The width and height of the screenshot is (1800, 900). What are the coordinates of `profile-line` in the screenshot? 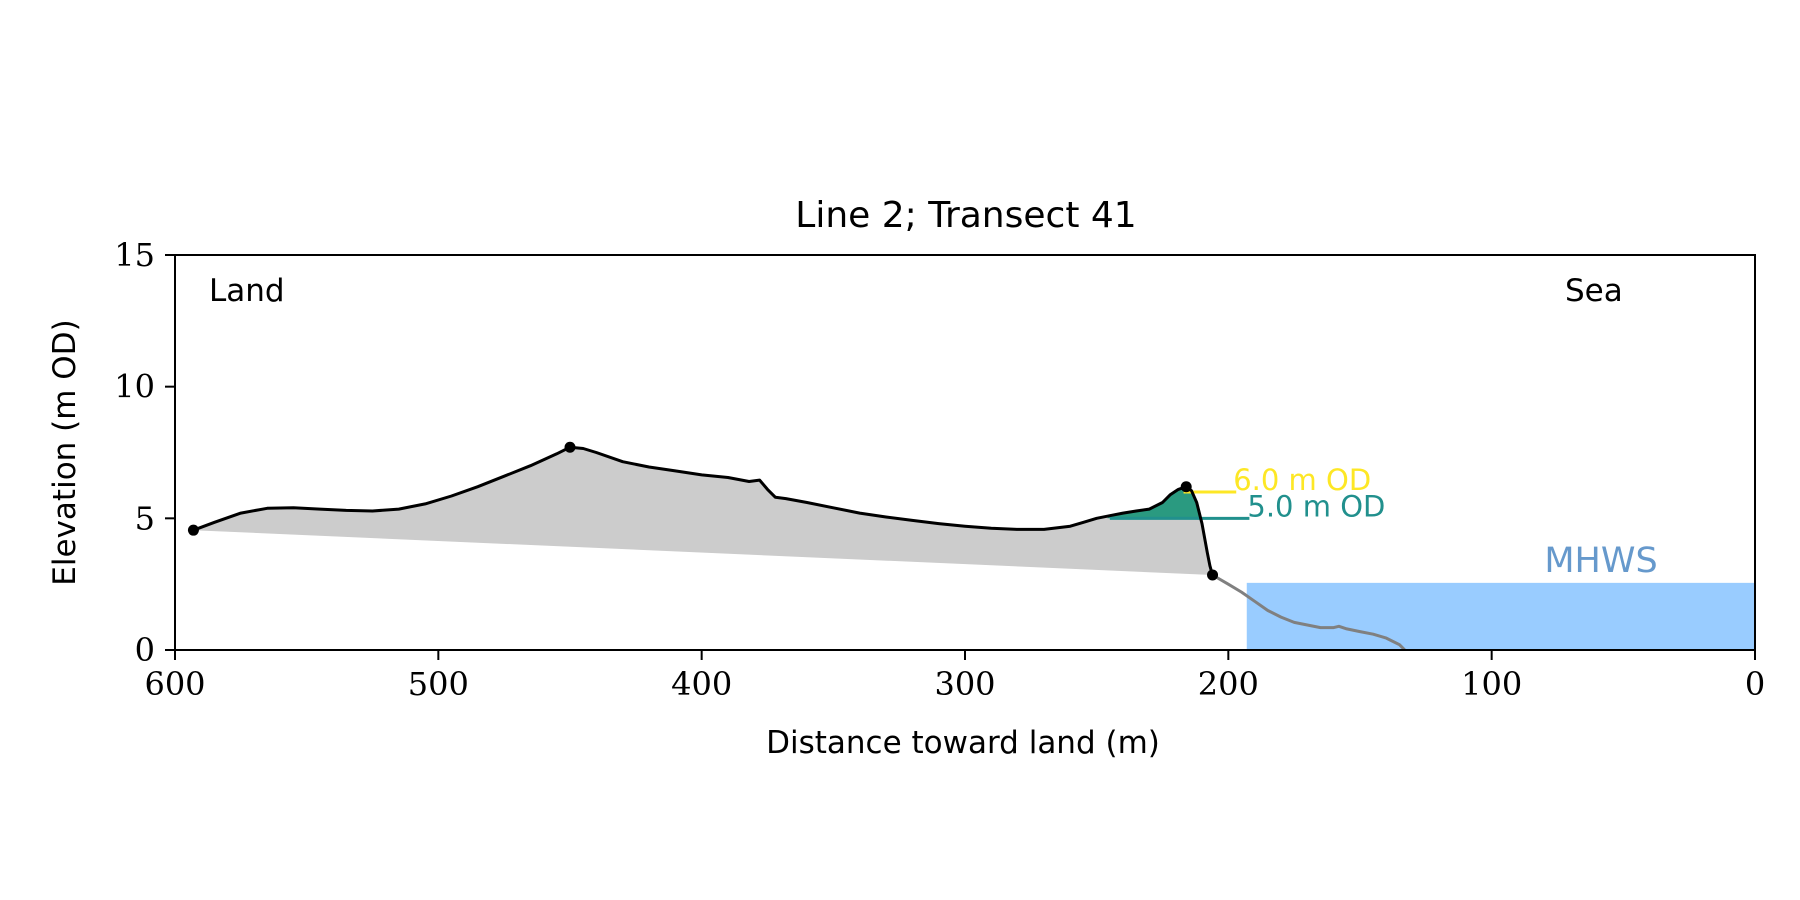 It's located at (703, 510).